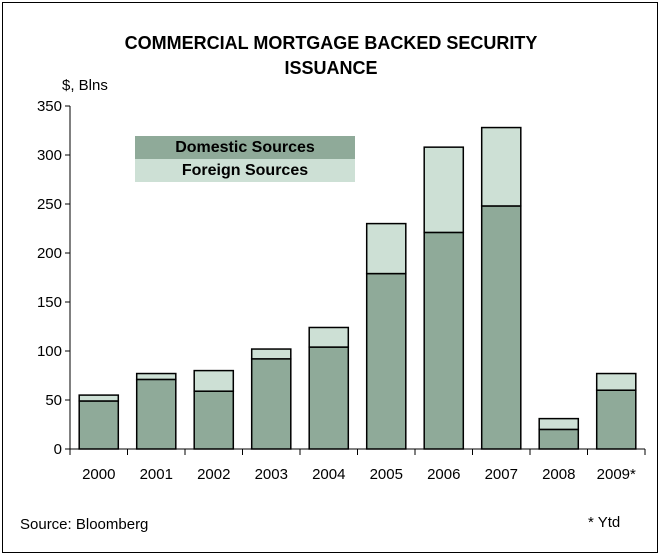  What do you see at coordinates (616, 474) in the screenshot?
I see `x-tick-label: 2009*` at bounding box center [616, 474].